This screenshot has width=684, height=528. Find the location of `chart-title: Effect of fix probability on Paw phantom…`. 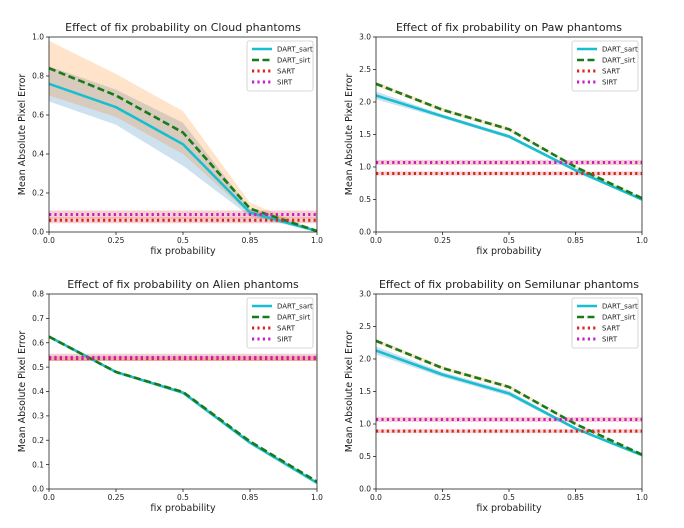

chart-title: Effect of fix probability on Paw phantom… is located at coordinates (509, 27).